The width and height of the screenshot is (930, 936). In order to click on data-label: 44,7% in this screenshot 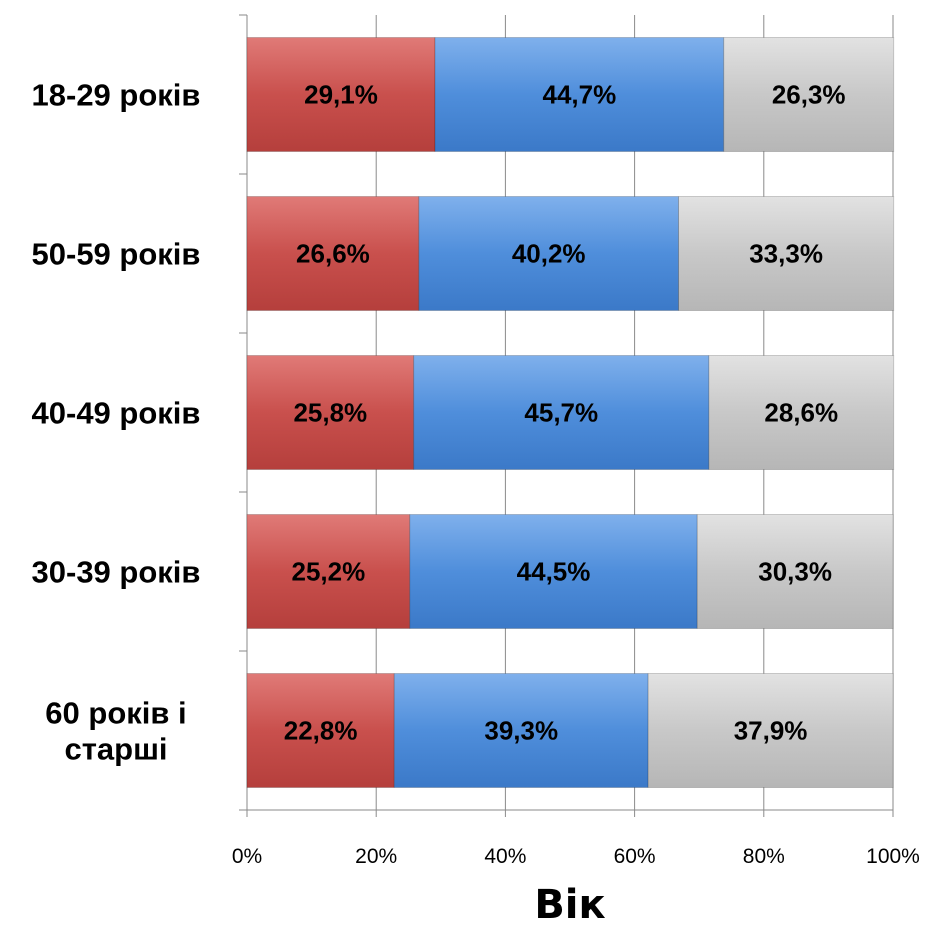, I will do `click(579, 95)`.